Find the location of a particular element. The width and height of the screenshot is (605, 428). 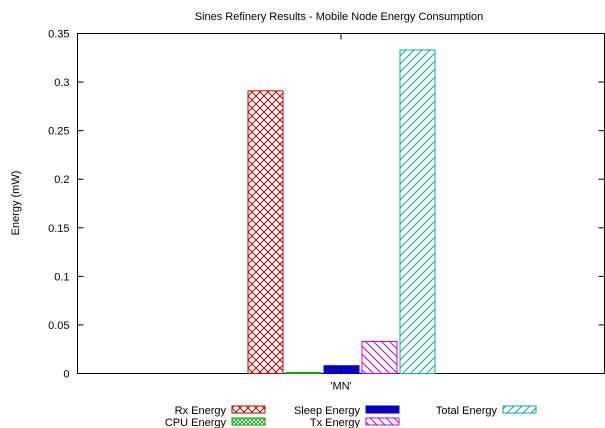

x-axis-ticks: 'MN' is located at coordinates (341, 213).